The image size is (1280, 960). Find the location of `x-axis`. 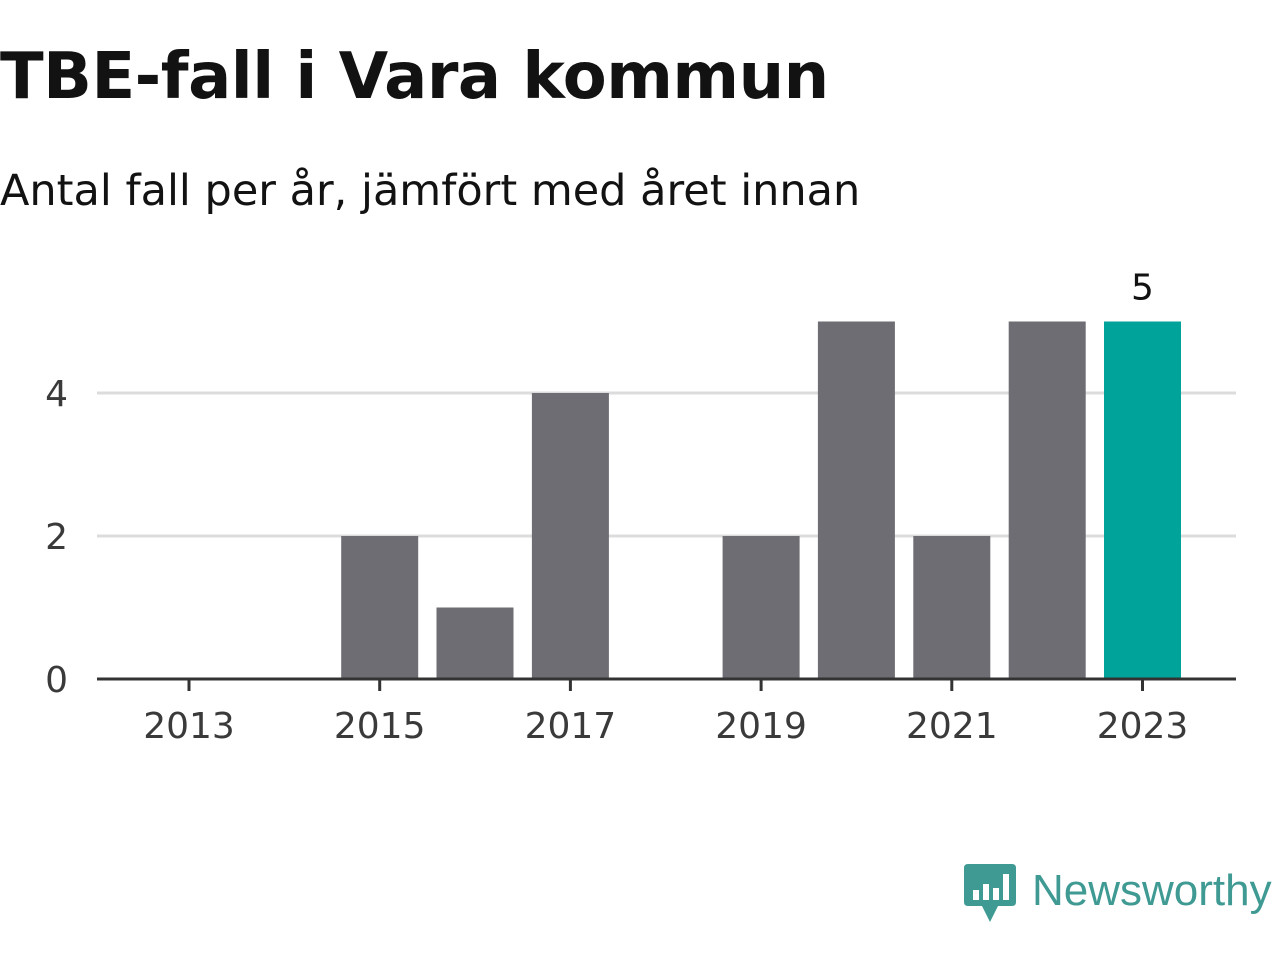

x-axis is located at coordinates (666, 684).